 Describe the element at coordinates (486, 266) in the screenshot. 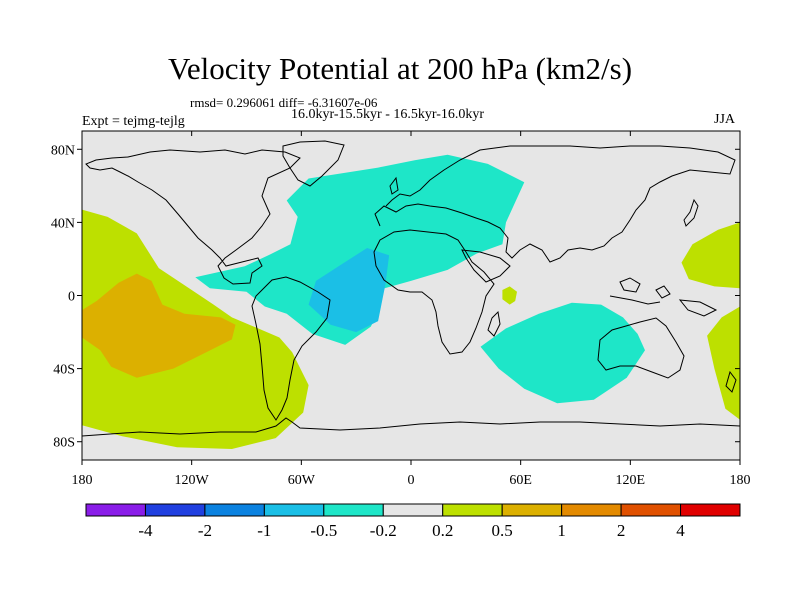

I see `coastline-arabia` at that location.